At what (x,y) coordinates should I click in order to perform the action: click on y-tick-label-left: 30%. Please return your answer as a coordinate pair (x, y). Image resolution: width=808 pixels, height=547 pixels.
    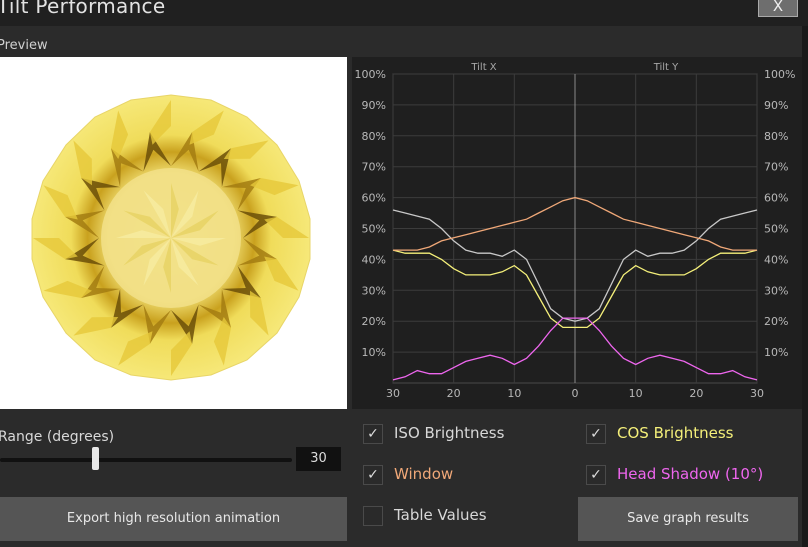
    Looking at the image, I should click on (374, 290).